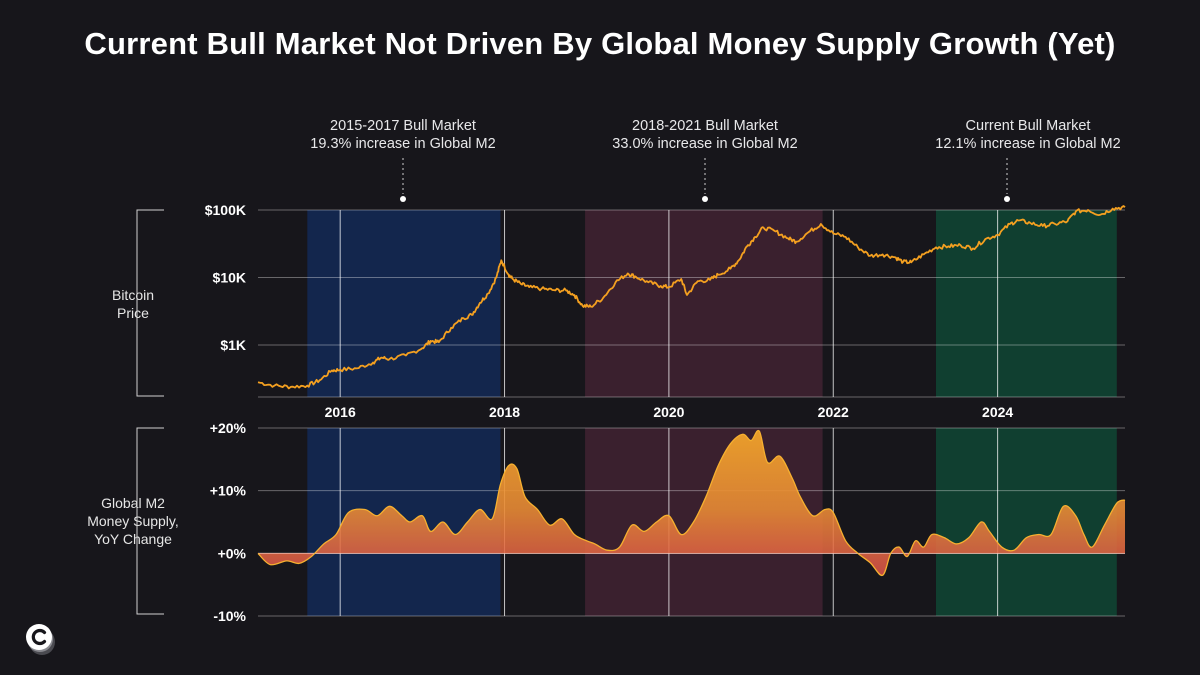  What do you see at coordinates (229, 616) in the screenshot?
I see `m2-tick-label: -10%` at bounding box center [229, 616].